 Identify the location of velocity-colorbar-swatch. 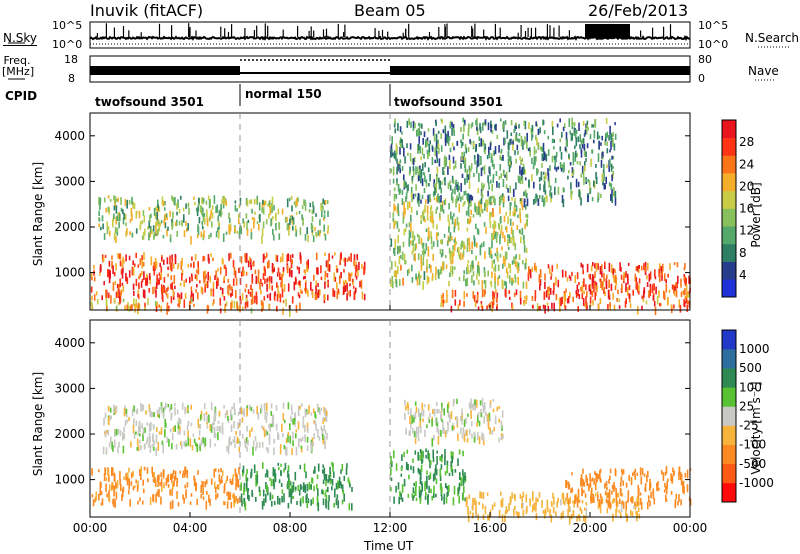
(729, 473).